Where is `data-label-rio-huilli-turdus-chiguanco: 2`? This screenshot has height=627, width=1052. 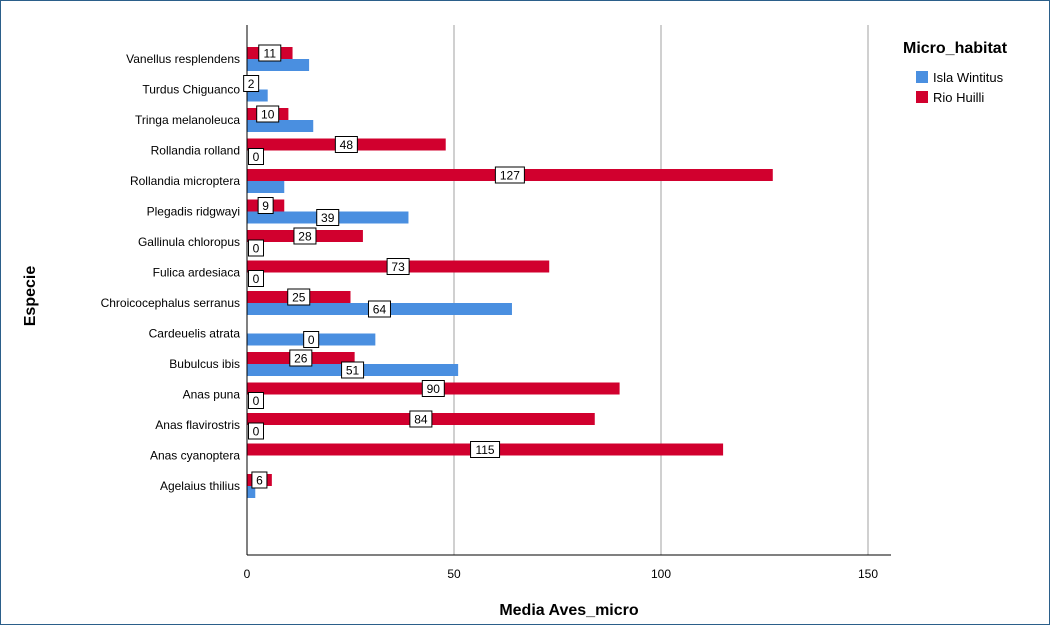 data-label-rio-huilli-turdus-chiguanco: 2 is located at coordinates (251, 83).